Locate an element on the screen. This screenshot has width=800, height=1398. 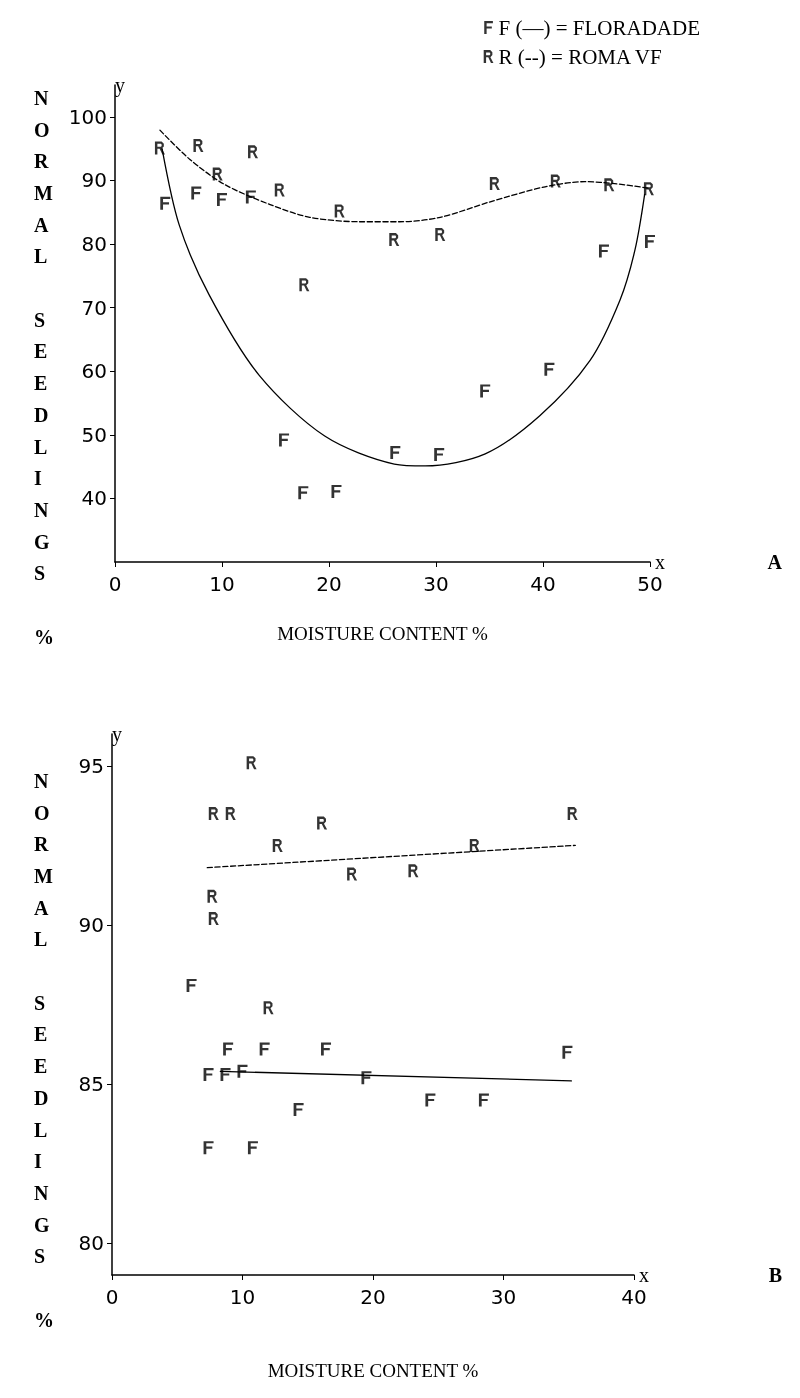
y-tick-label: 100 is located at coordinates (87, 116).